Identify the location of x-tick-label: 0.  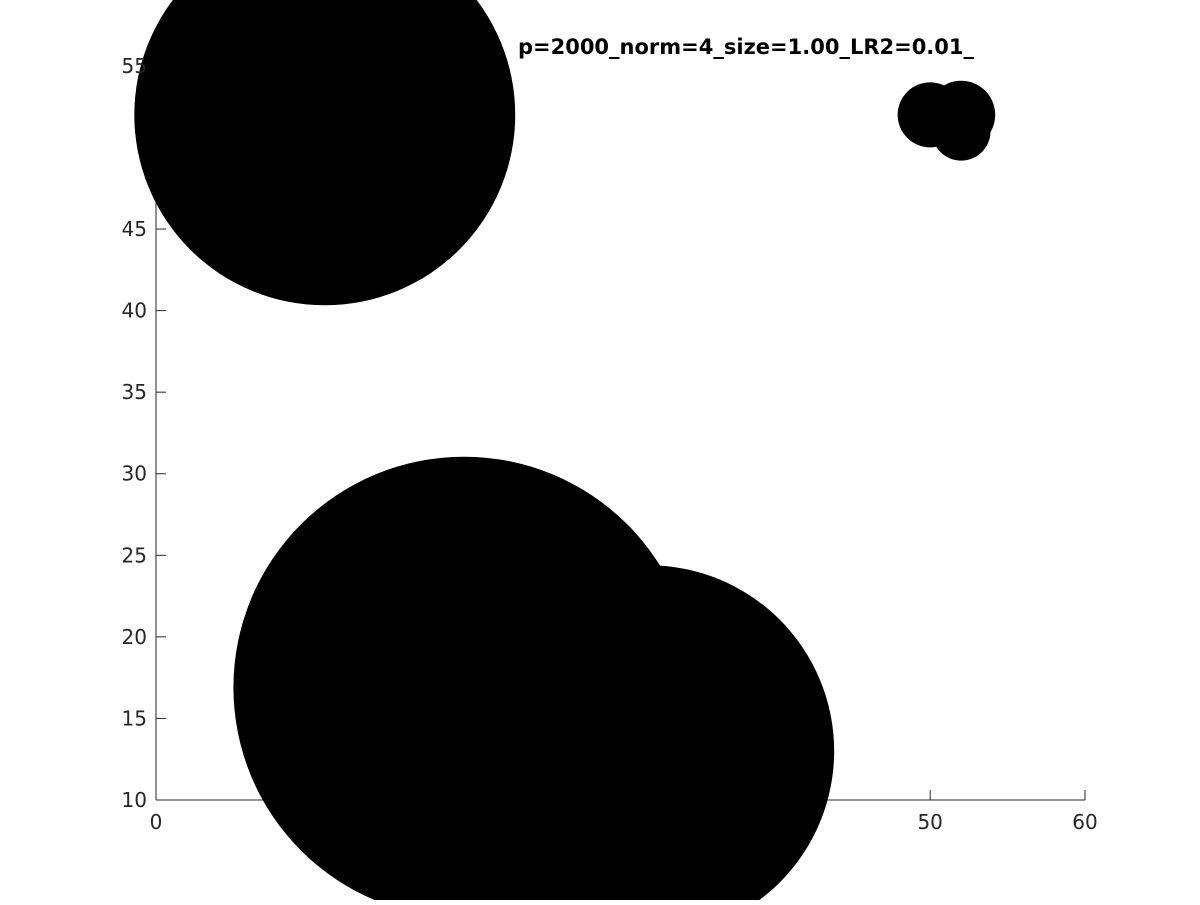
(156, 822).